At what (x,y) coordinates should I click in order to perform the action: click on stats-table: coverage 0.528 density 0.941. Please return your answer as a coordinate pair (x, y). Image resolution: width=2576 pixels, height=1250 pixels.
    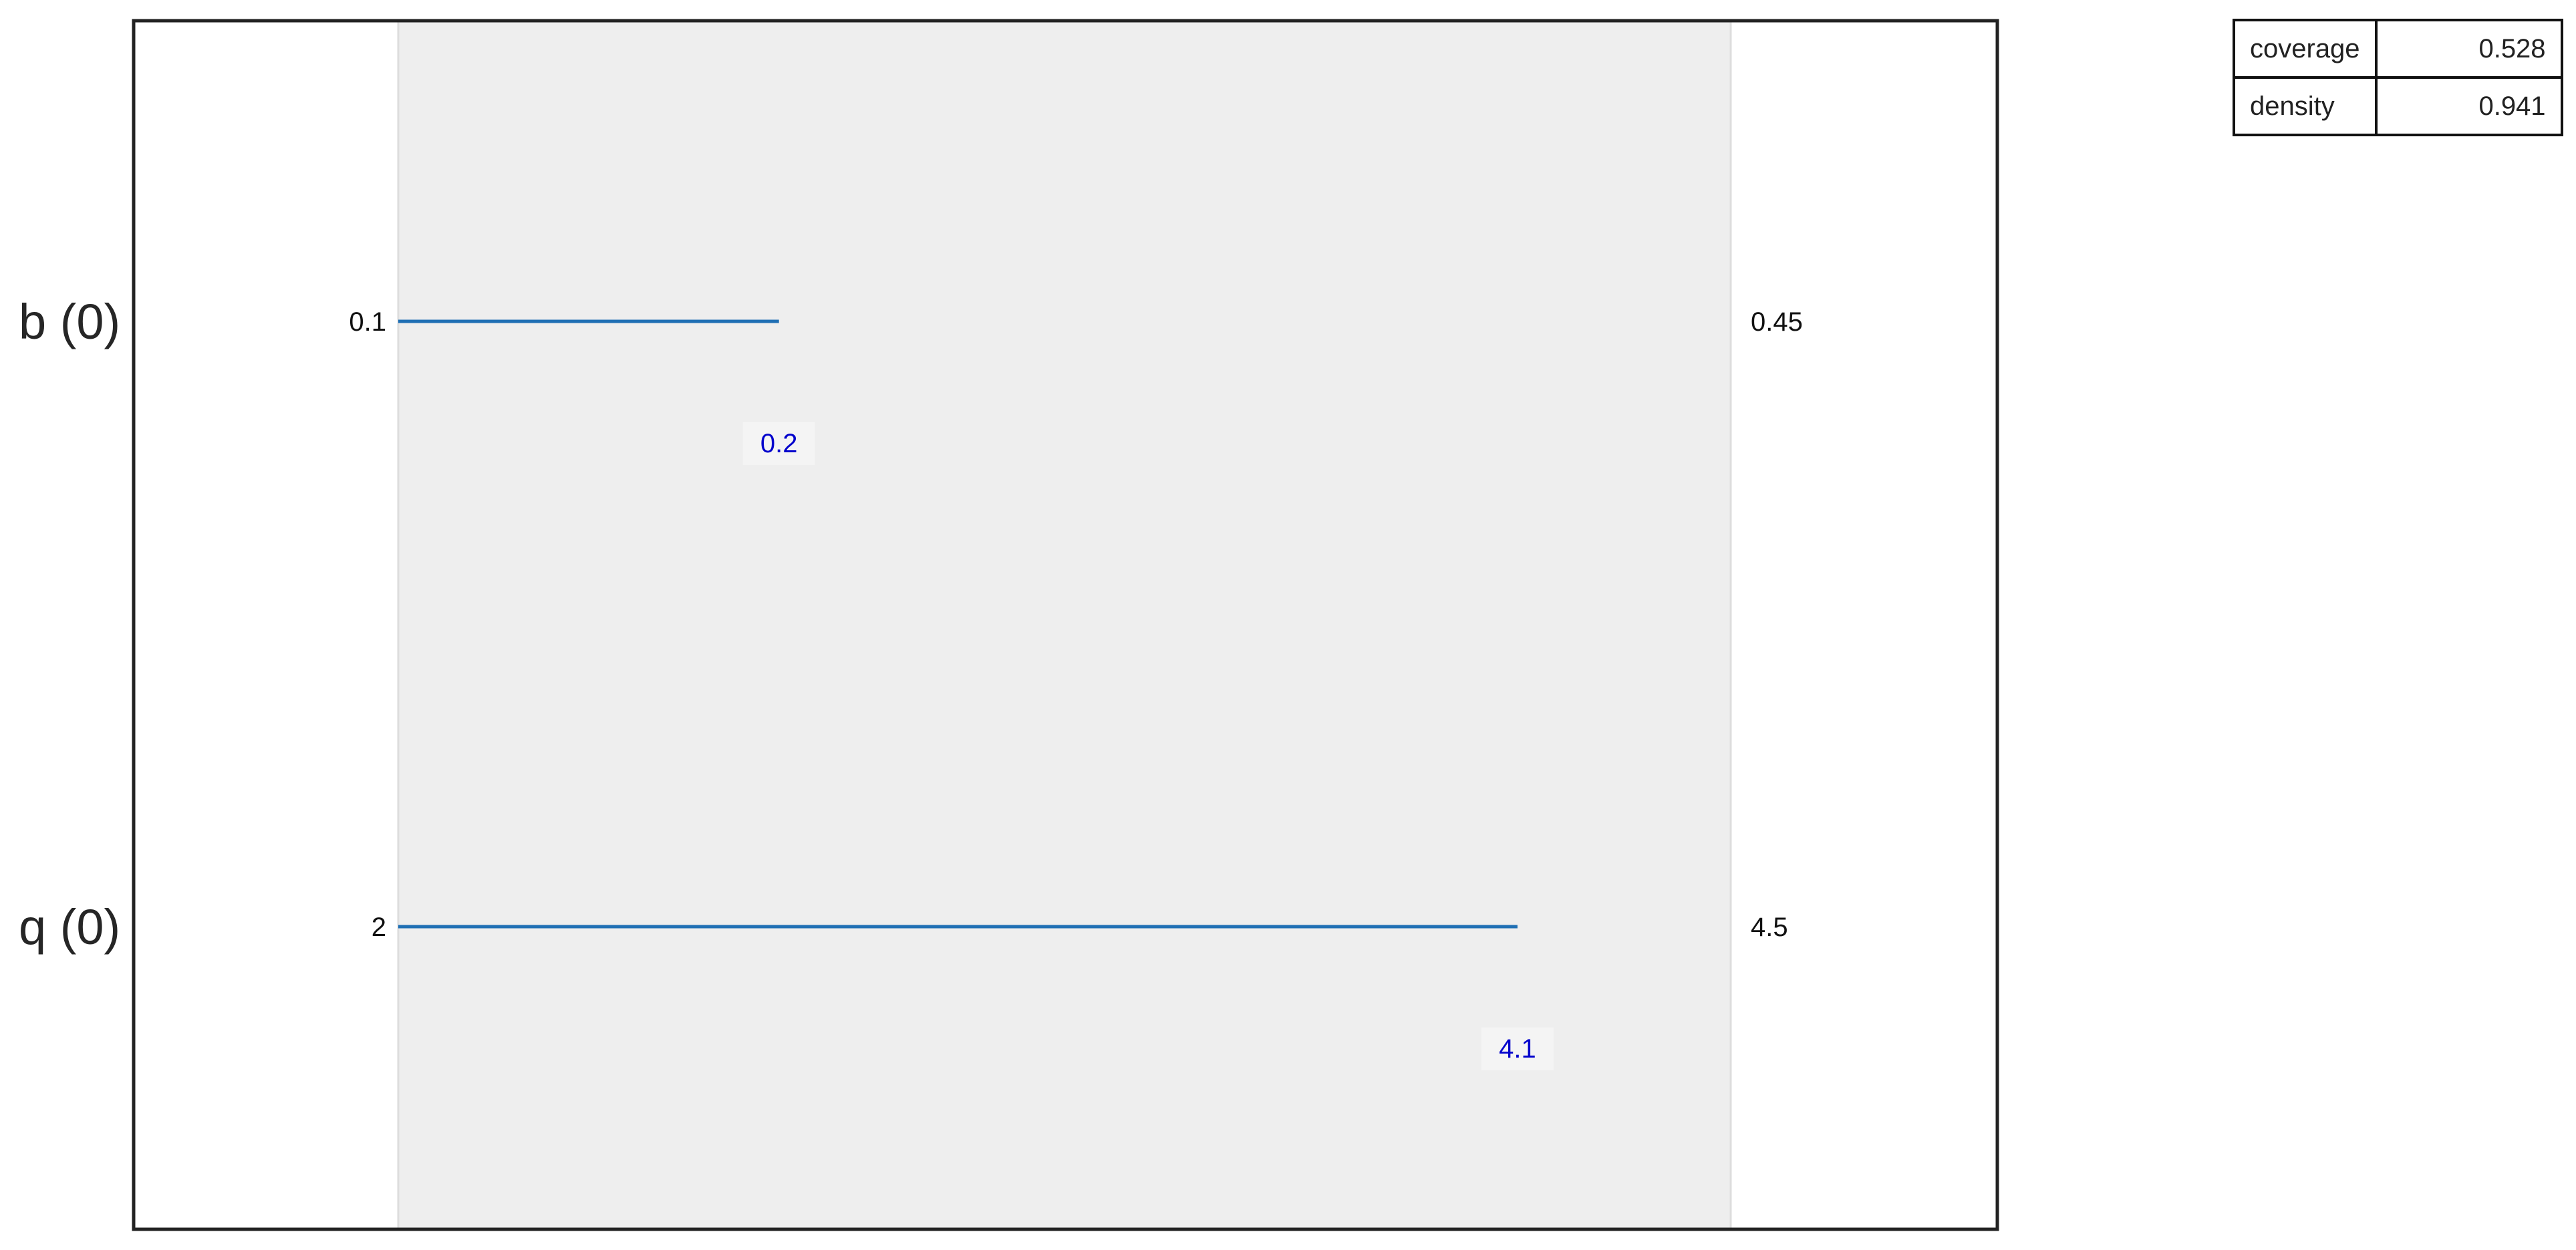
    Looking at the image, I should click on (2398, 77).